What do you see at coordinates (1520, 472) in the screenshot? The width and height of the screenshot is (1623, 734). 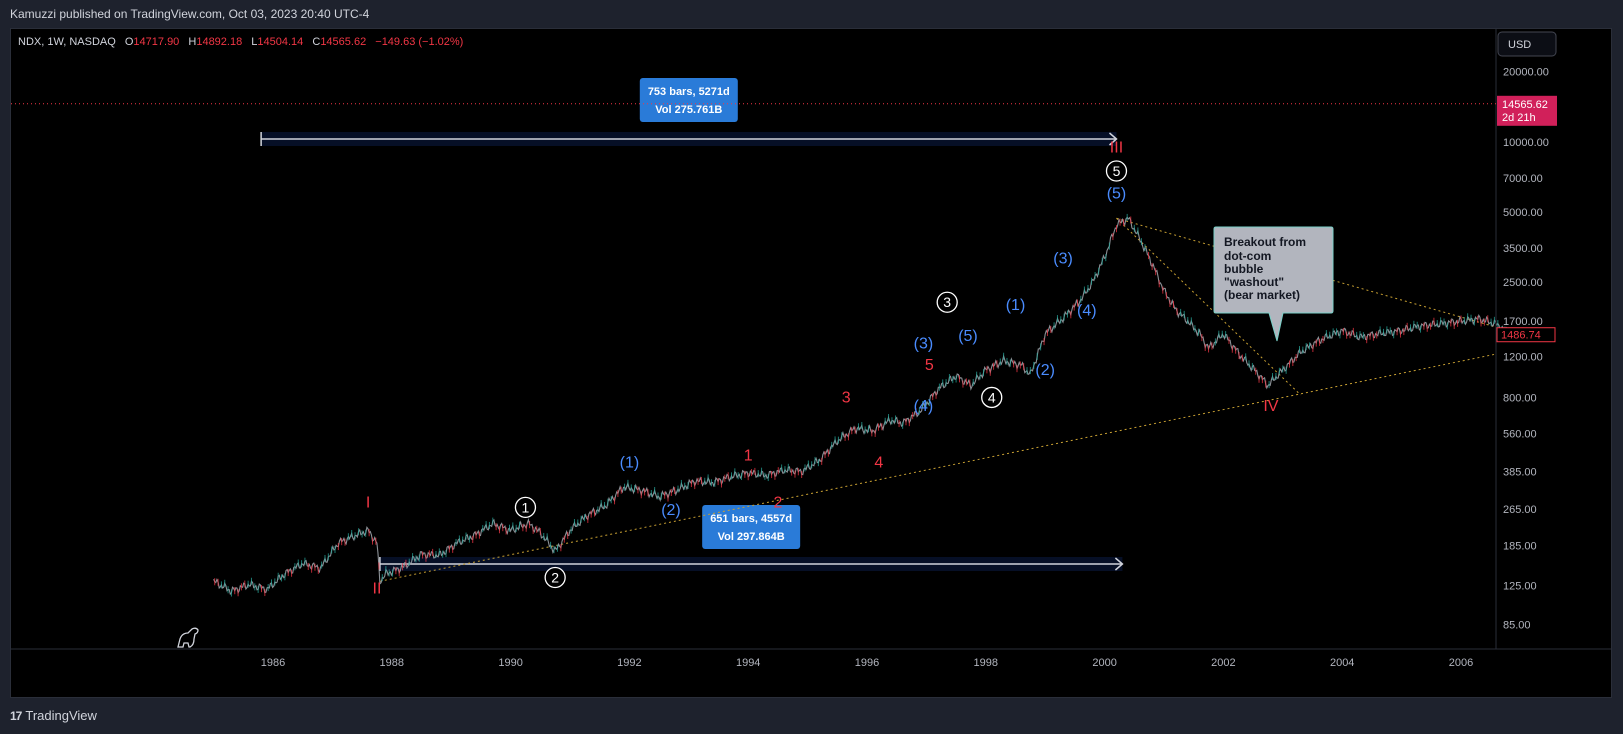 I see `y-tick-label: 385.00` at bounding box center [1520, 472].